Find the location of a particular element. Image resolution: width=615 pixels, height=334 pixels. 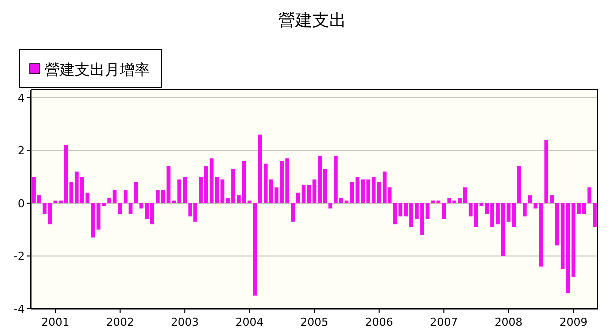

y-tick-label: 4 is located at coordinates (21, 98).